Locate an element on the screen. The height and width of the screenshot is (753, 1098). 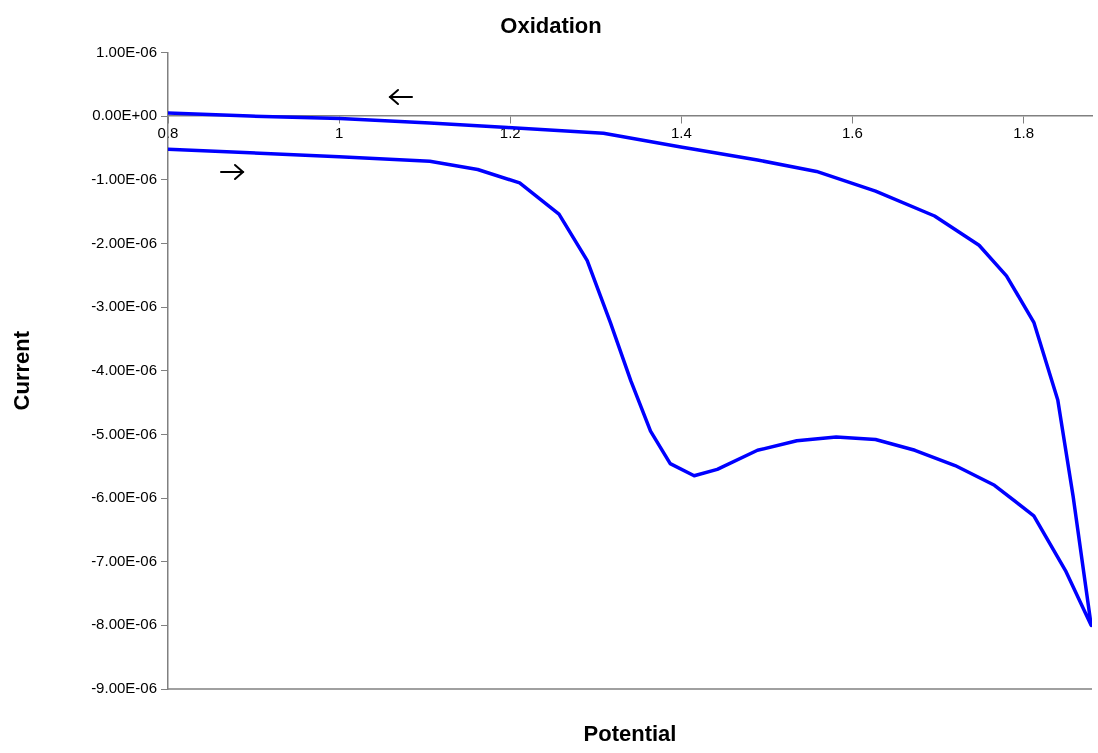
y-tick-label: -8.00E-06 is located at coordinates (124, 624).